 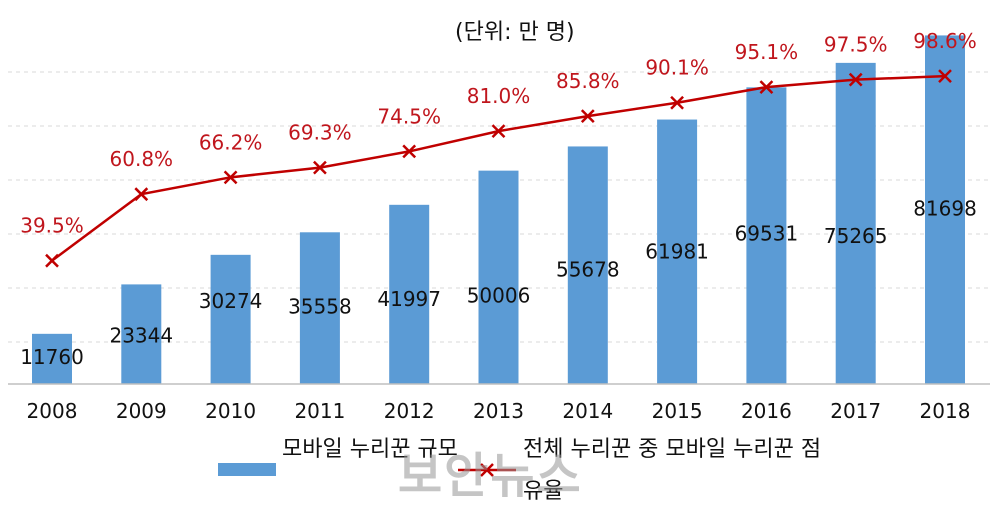 What do you see at coordinates (409, 411) in the screenshot?
I see `x-tick-label: 2012` at bounding box center [409, 411].